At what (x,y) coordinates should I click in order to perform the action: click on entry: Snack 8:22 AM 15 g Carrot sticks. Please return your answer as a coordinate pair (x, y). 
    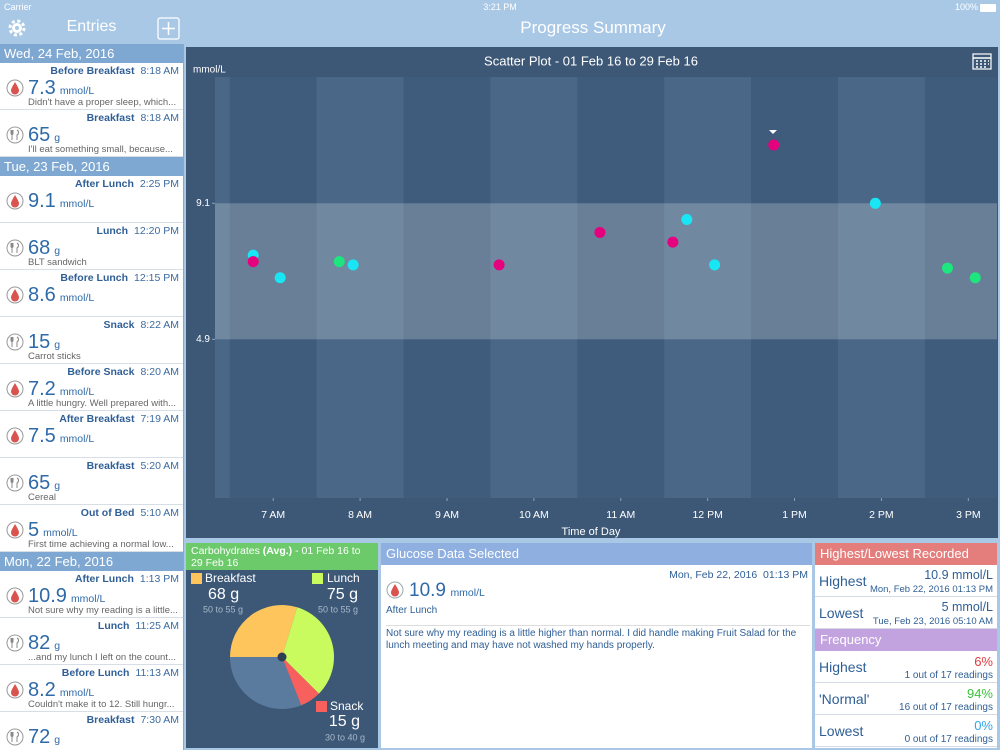
    Looking at the image, I should click on (91, 340).